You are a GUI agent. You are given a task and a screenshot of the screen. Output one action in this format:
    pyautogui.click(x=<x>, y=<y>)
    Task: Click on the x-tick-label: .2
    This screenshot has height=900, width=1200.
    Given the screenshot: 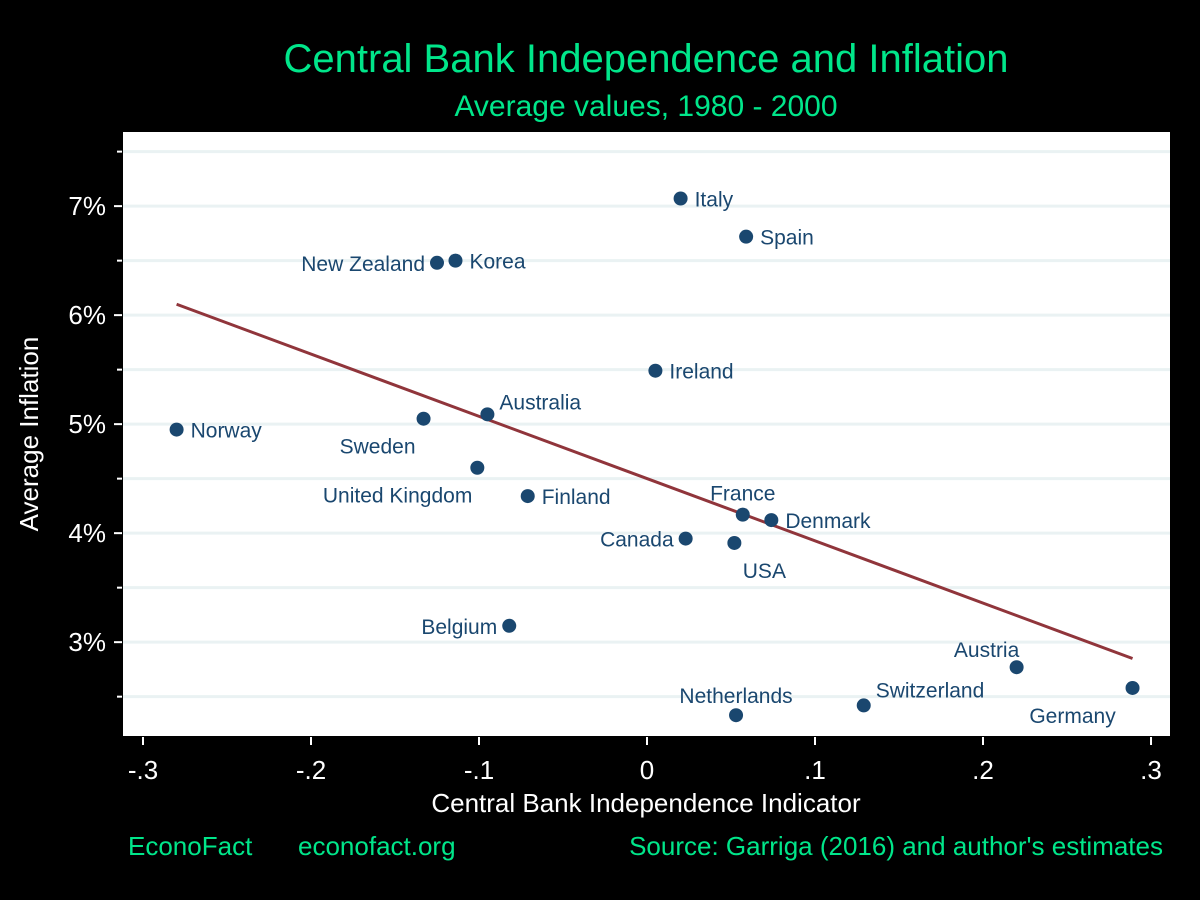 What is the action you would take?
    pyautogui.click(x=983, y=770)
    